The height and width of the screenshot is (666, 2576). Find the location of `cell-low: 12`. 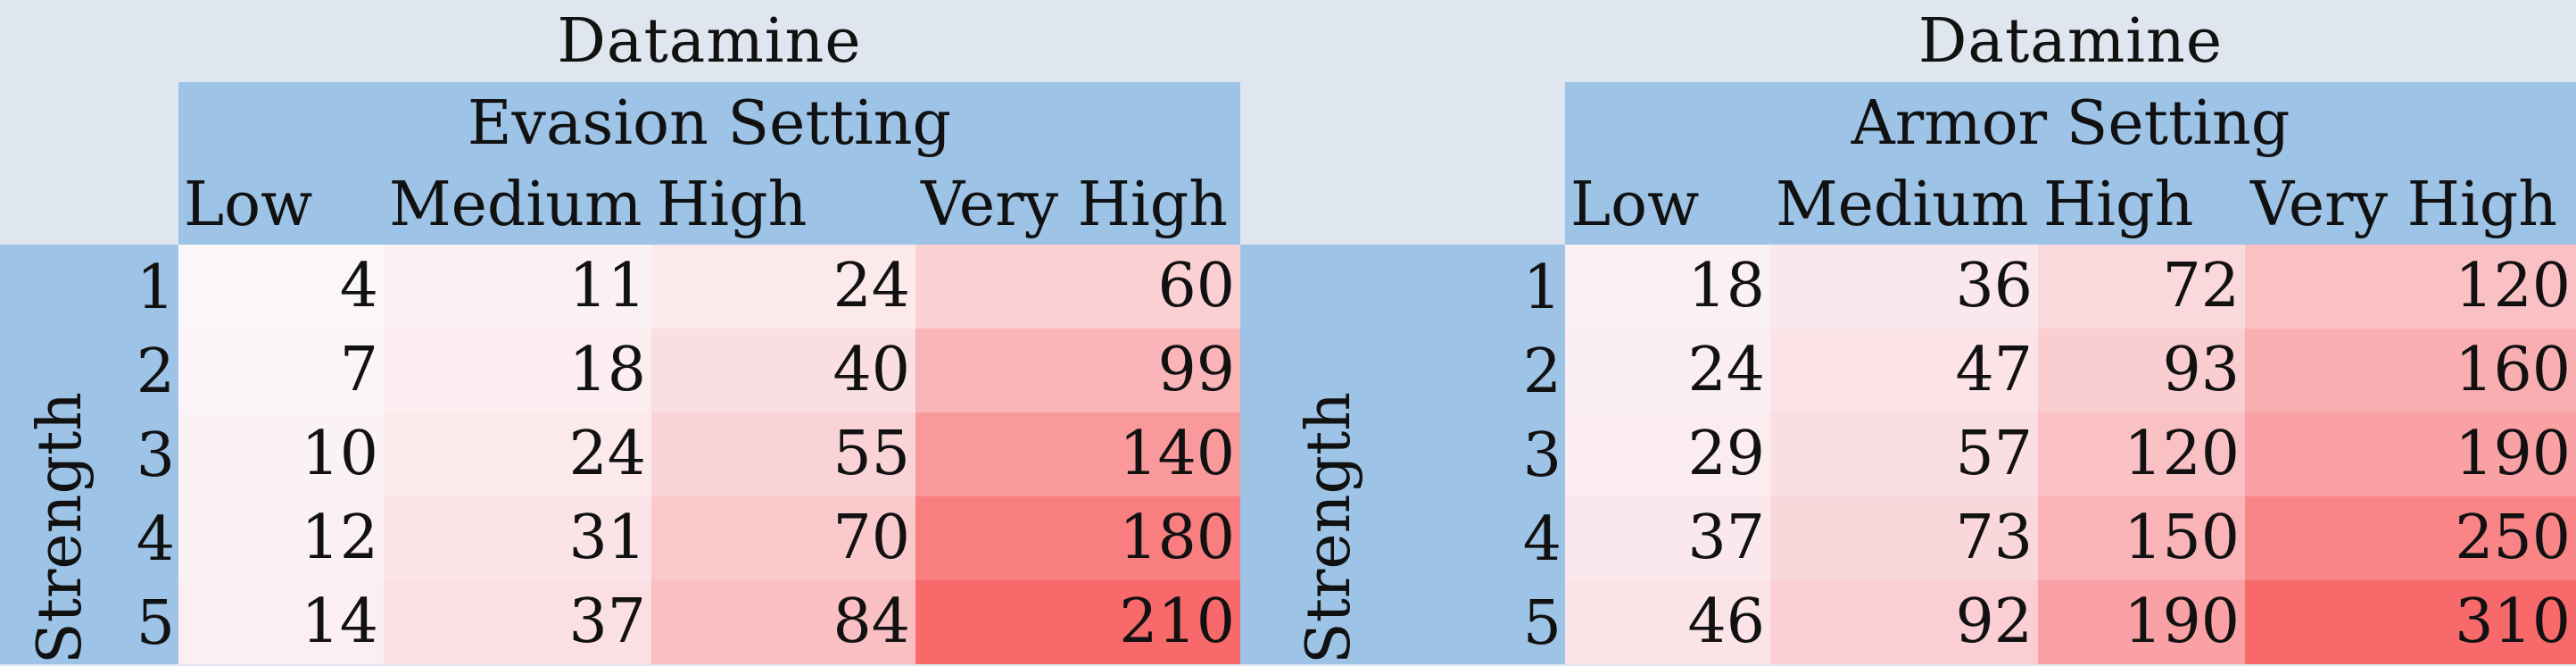

cell-low: 12 is located at coordinates (281, 538).